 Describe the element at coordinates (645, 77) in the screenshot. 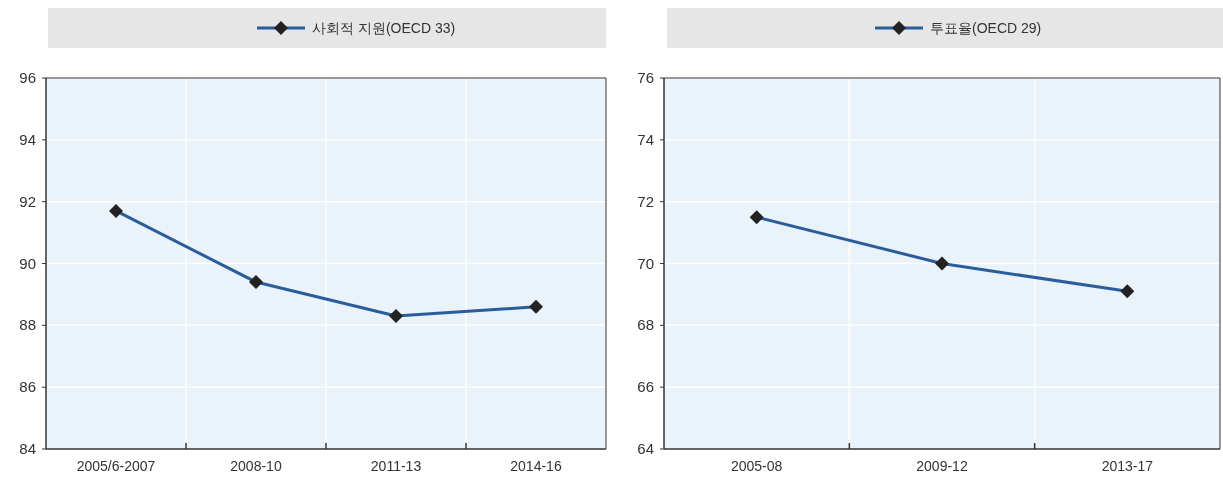

I see `y-tick-label: 76` at that location.